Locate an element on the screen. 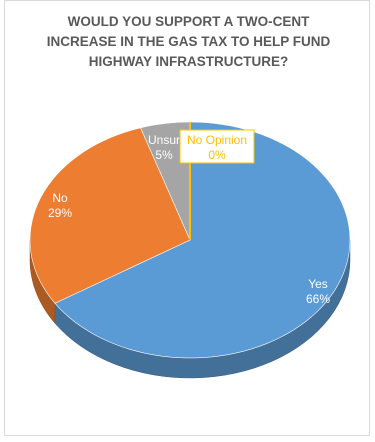  data-label-box is located at coordinates (217, 146).